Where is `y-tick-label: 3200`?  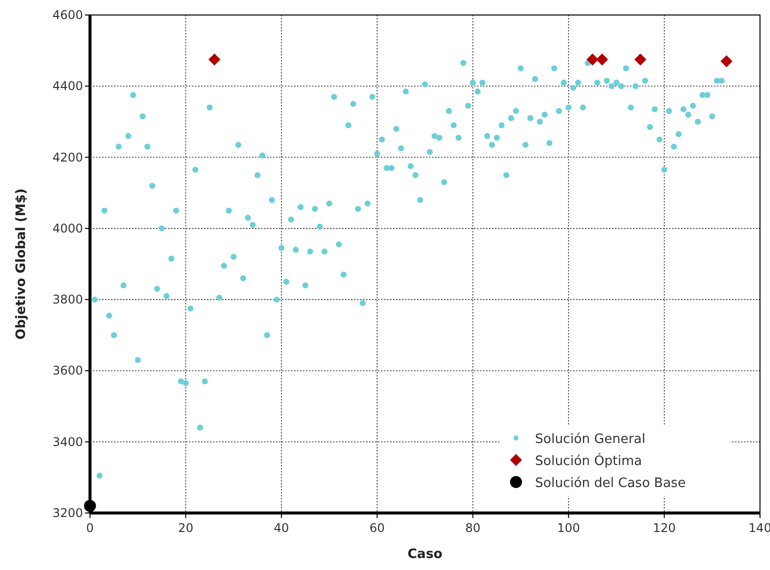 y-tick-label: 3200 is located at coordinates (67, 513).